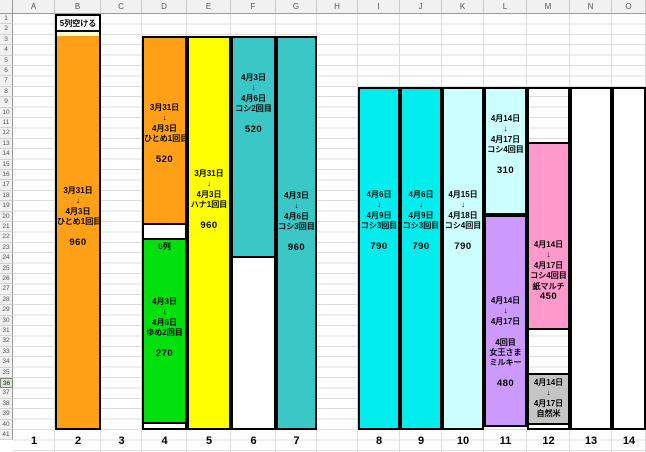 The image size is (646, 452). Describe the element at coordinates (209, 7) in the screenshot. I see `col-header-e: E` at that location.